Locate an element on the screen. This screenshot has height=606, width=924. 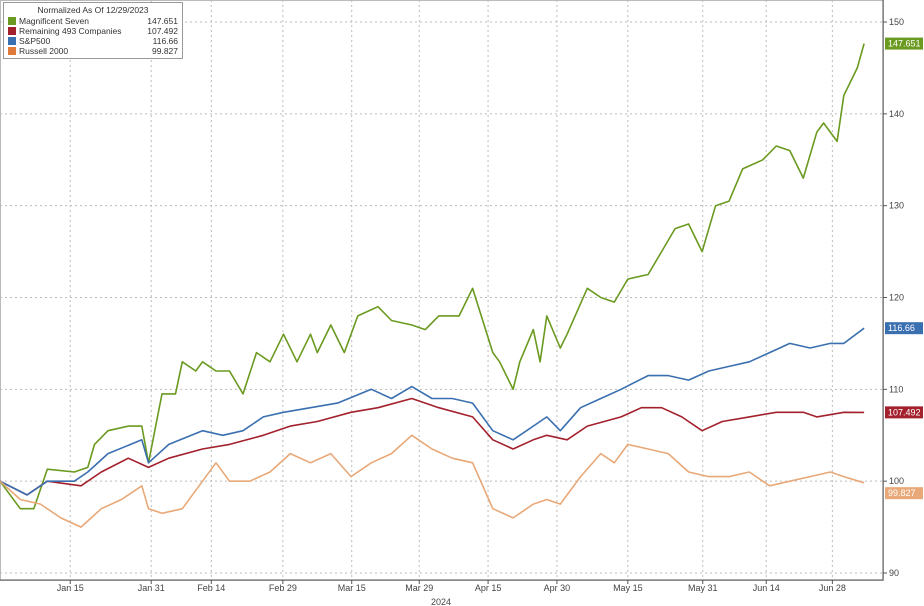
x-tick-label: Mar 15 is located at coordinates (352, 588).